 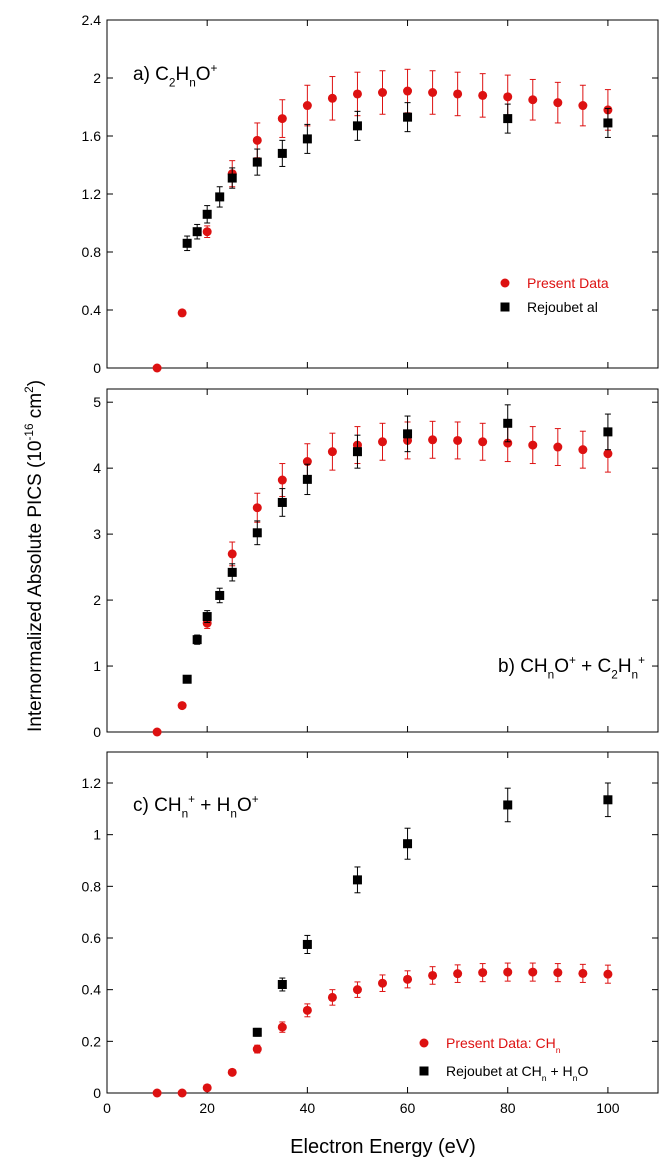 I want to click on panel-a-annotation-part: 2, so click(x=172, y=83).